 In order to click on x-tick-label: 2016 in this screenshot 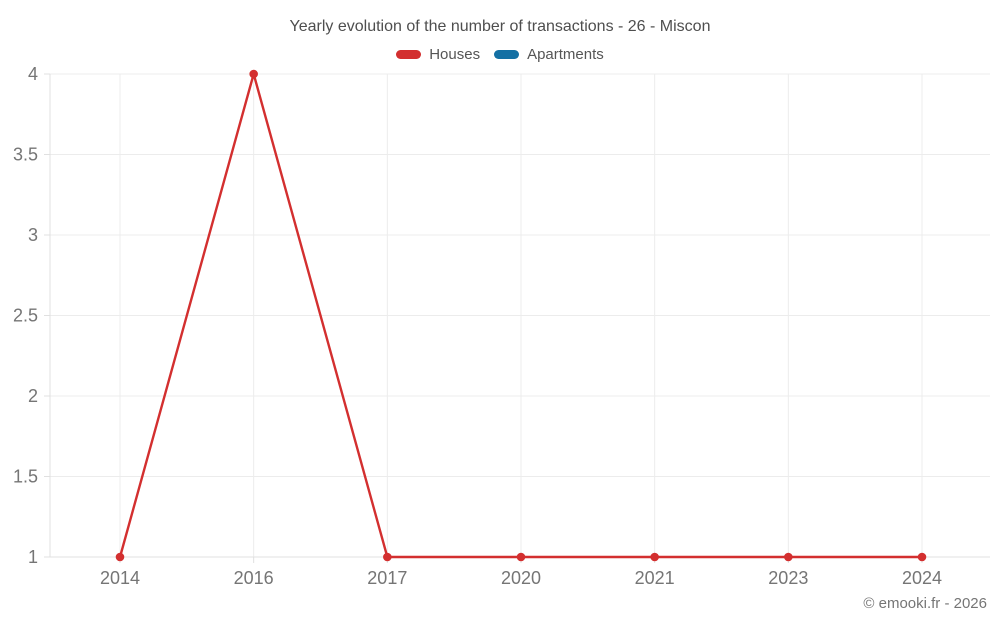, I will do `click(254, 578)`.